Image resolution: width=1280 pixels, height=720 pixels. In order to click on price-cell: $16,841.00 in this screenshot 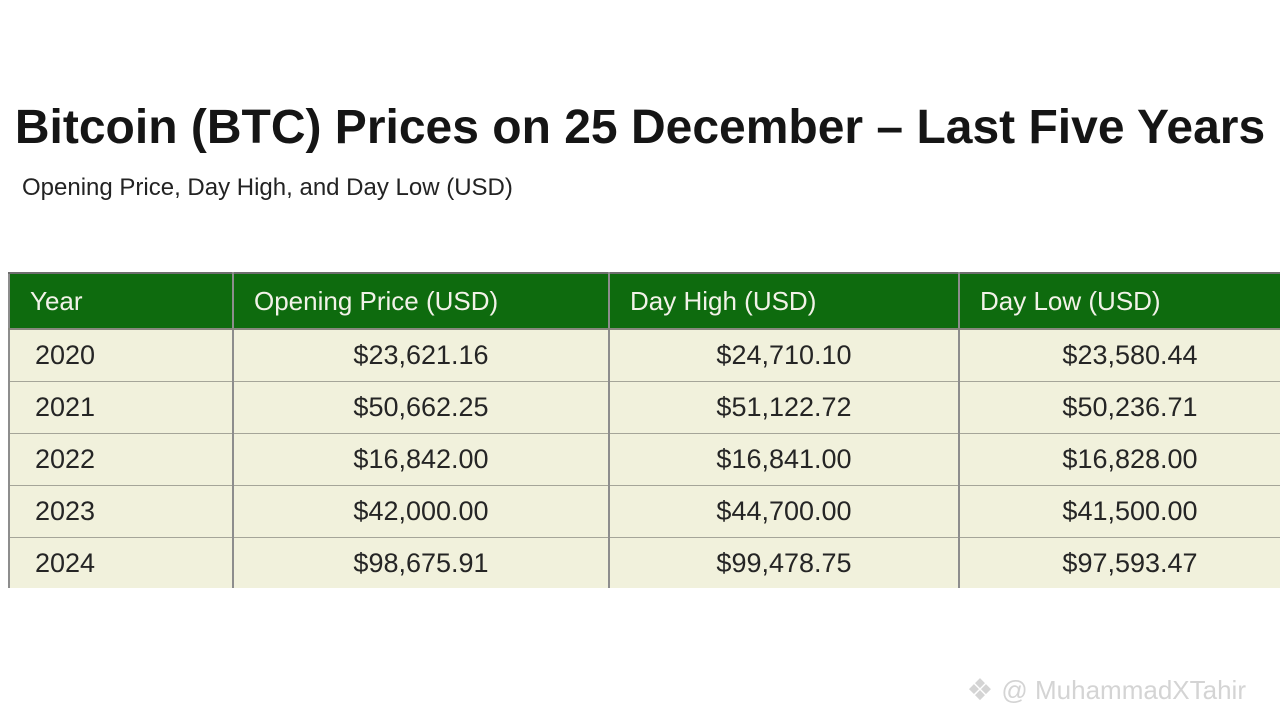, I will do `click(784, 459)`.